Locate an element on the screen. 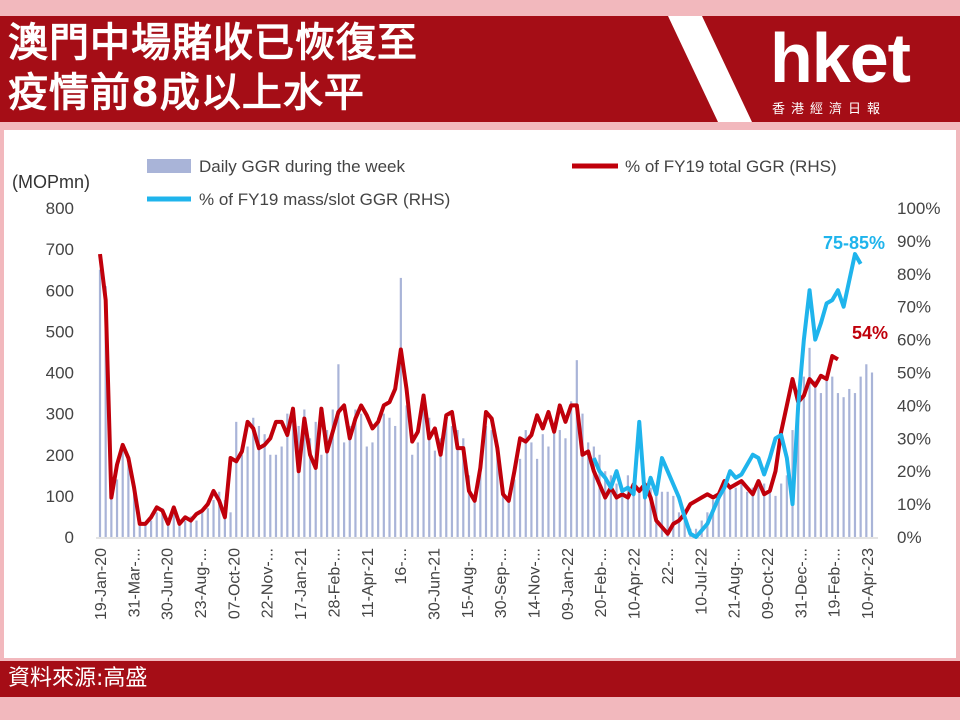 Image resolution: width=960 pixels, height=720 pixels. y-tick-label-left: 0 is located at coordinates (69, 537).